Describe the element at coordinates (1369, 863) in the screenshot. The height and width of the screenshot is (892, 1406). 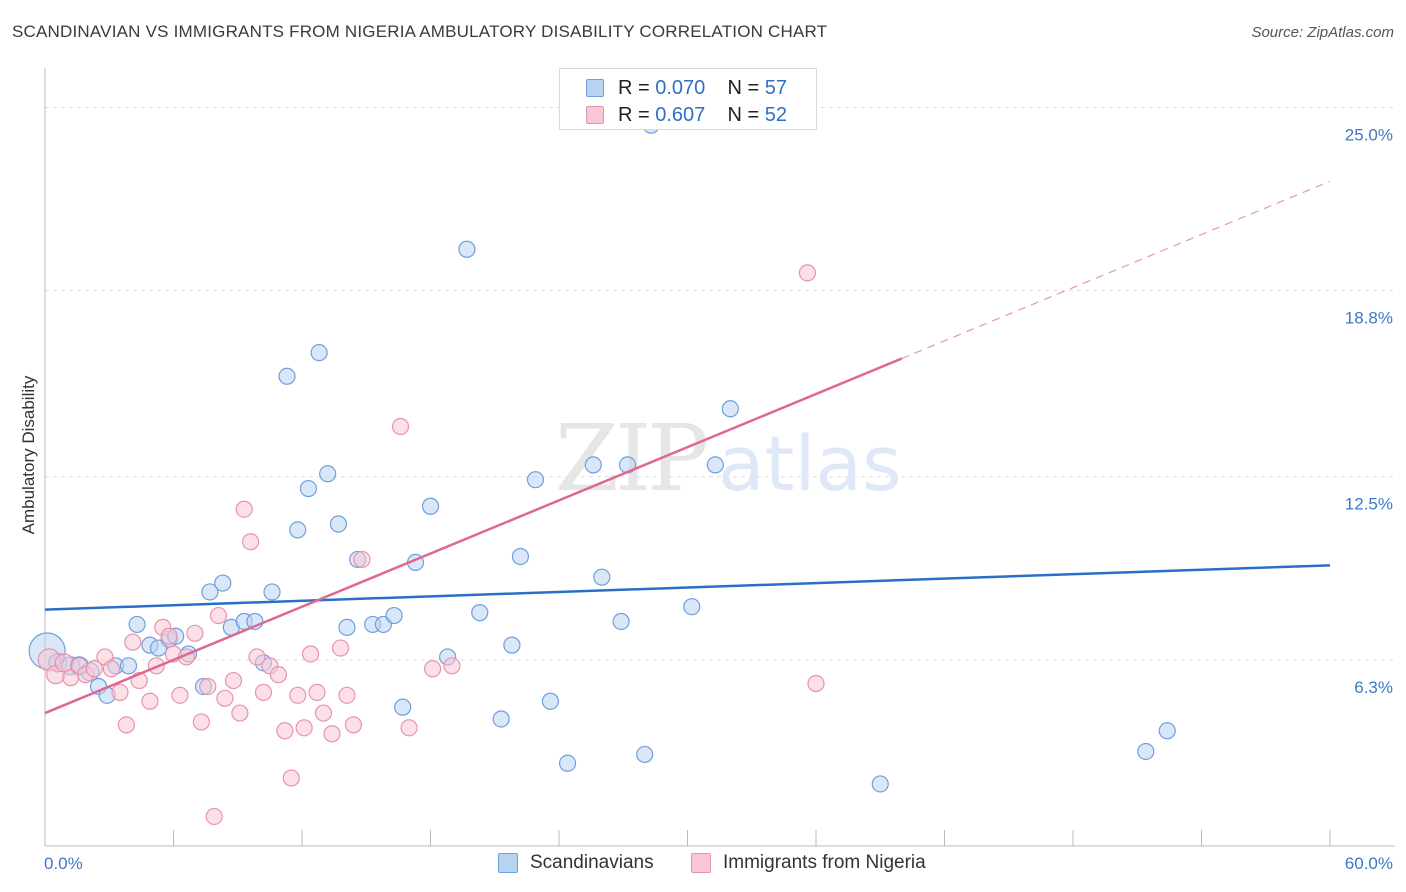
I see `x-tick-label: 60.0%` at that location.